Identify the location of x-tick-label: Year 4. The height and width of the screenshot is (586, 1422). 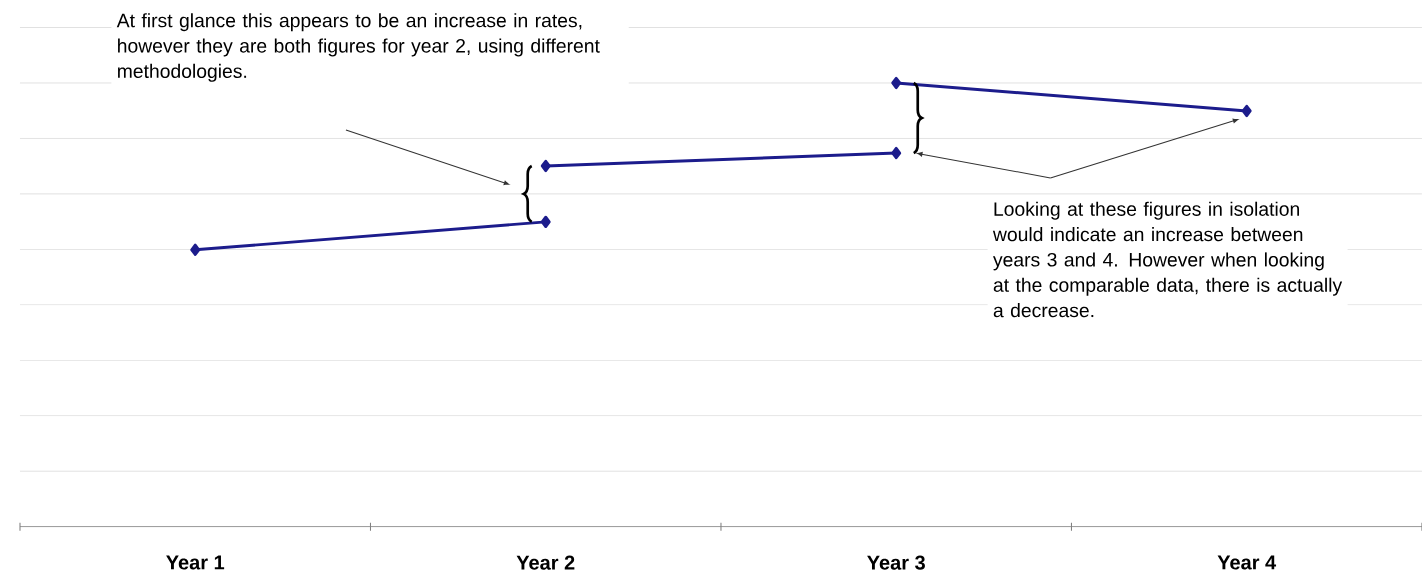
(1247, 562).